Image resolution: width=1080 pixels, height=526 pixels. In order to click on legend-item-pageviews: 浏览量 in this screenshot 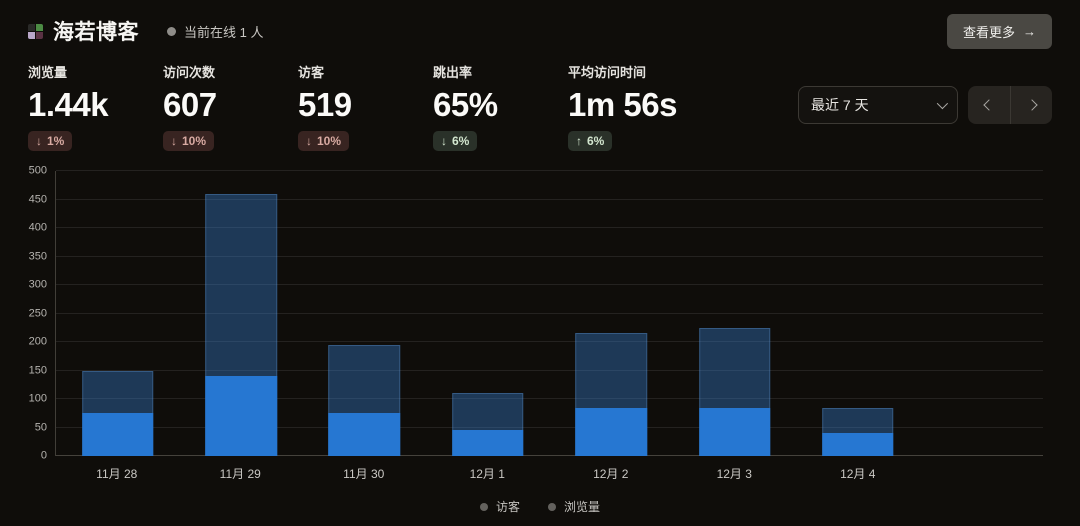, I will do `click(574, 506)`.